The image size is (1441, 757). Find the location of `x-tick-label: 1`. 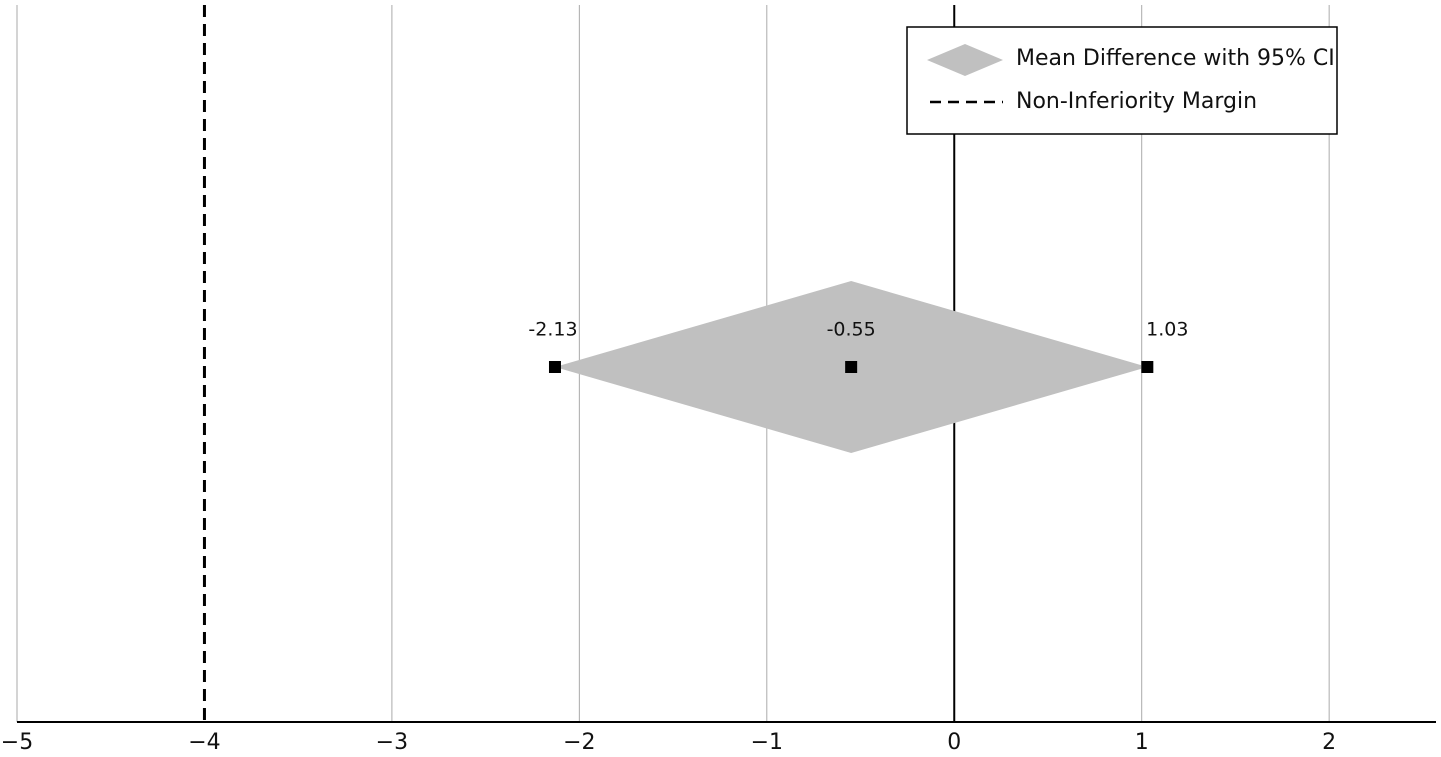

x-tick-label: 1 is located at coordinates (1142, 742).